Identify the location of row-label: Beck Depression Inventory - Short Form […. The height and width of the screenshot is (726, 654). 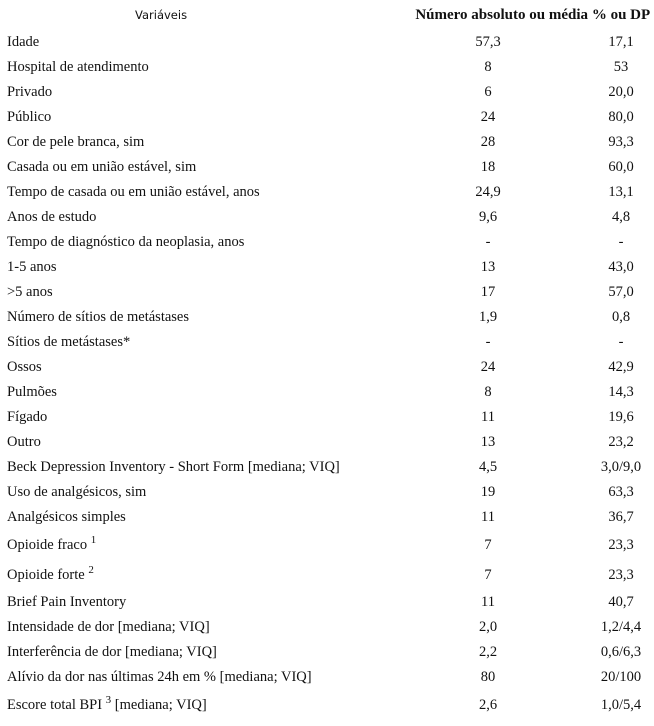
(173, 467).